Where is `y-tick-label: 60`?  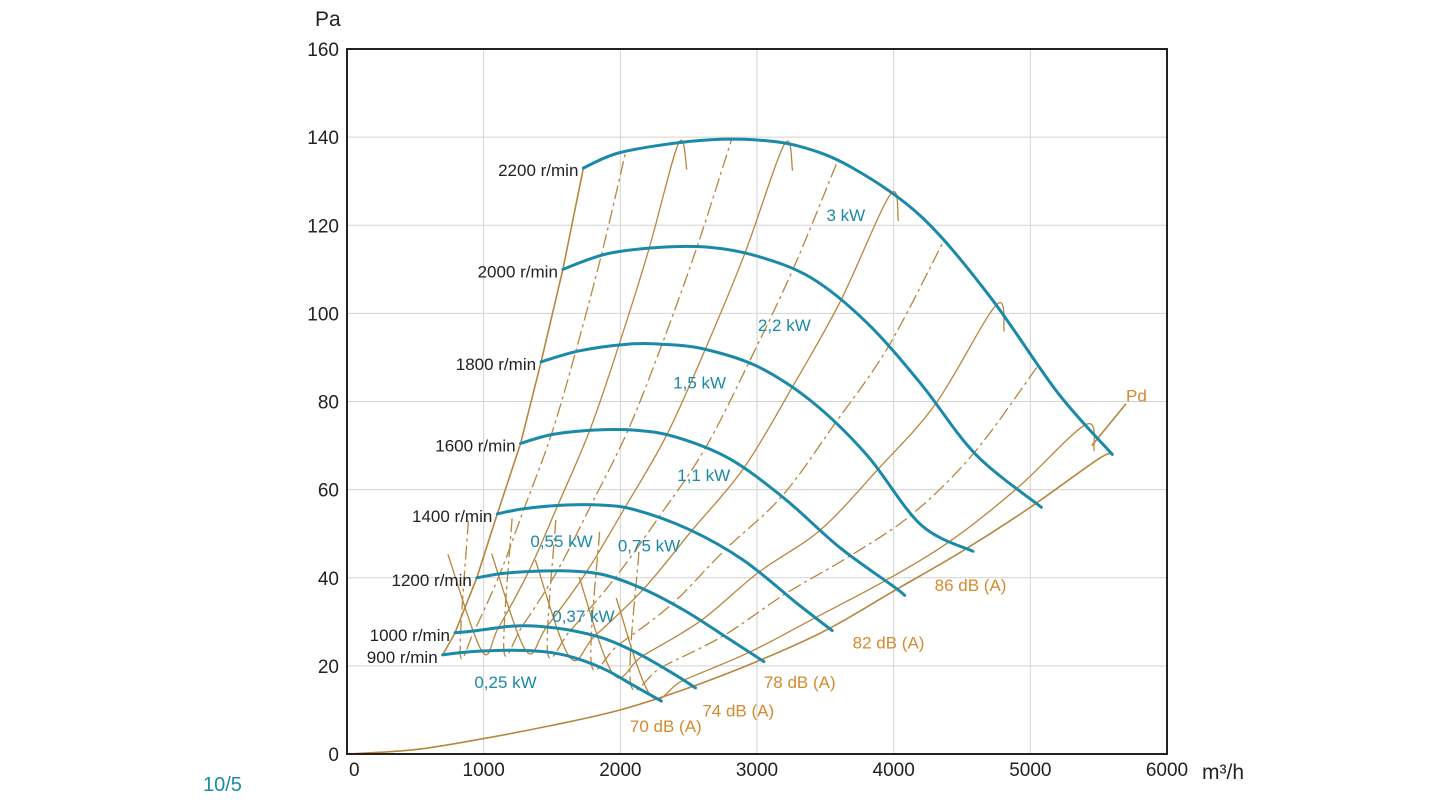
y-tick-label: 60 is located at coordinates (328, 491).